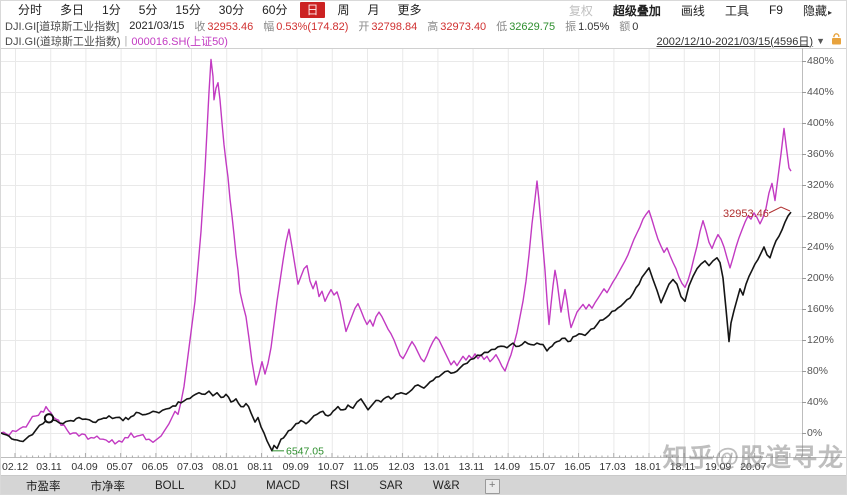 The height and width of the screenshot is (495, 847). I want to click on quote-field: 开 32798.84, so click(387, 27).